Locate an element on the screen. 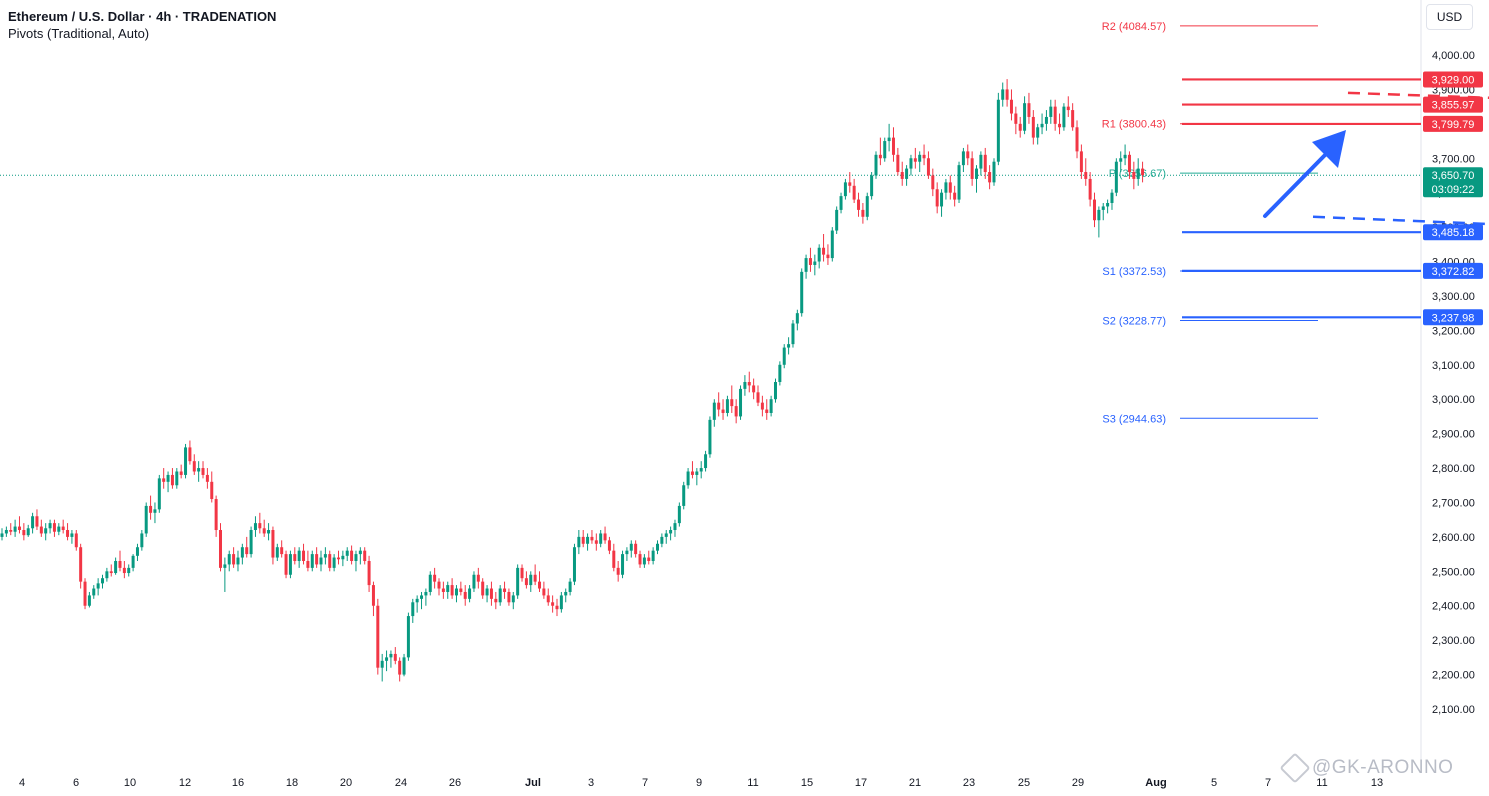 The height and width of the screenshot is (796, 1489). time-tick-label: 11 is located at coordinates (1321, 783).